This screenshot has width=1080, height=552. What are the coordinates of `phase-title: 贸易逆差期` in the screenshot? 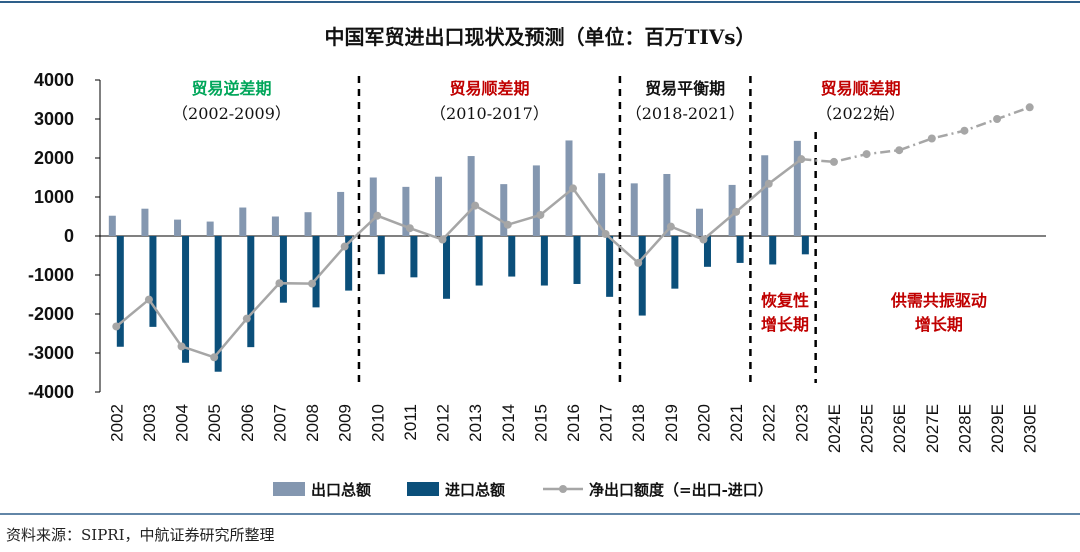 It's located at (231, 88).